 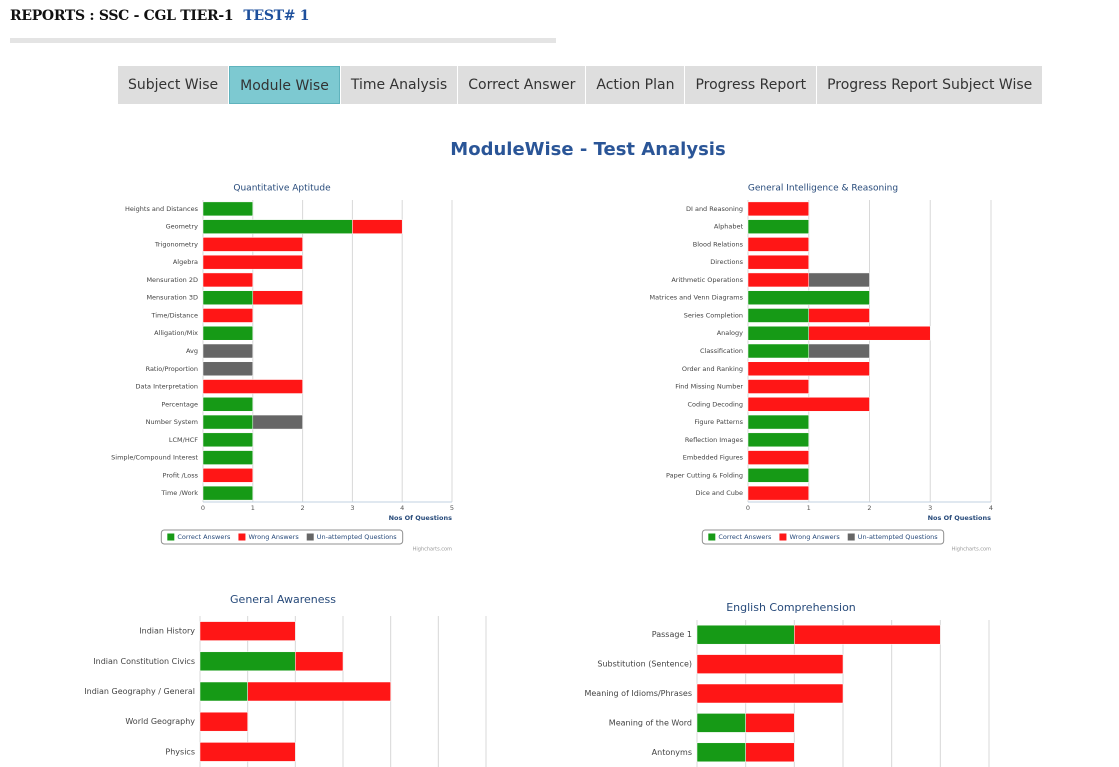 What do you see at coordinates (399, 85) in the screenshot?
I see `tab: Time Analysis` at bounding box center [399, 85].